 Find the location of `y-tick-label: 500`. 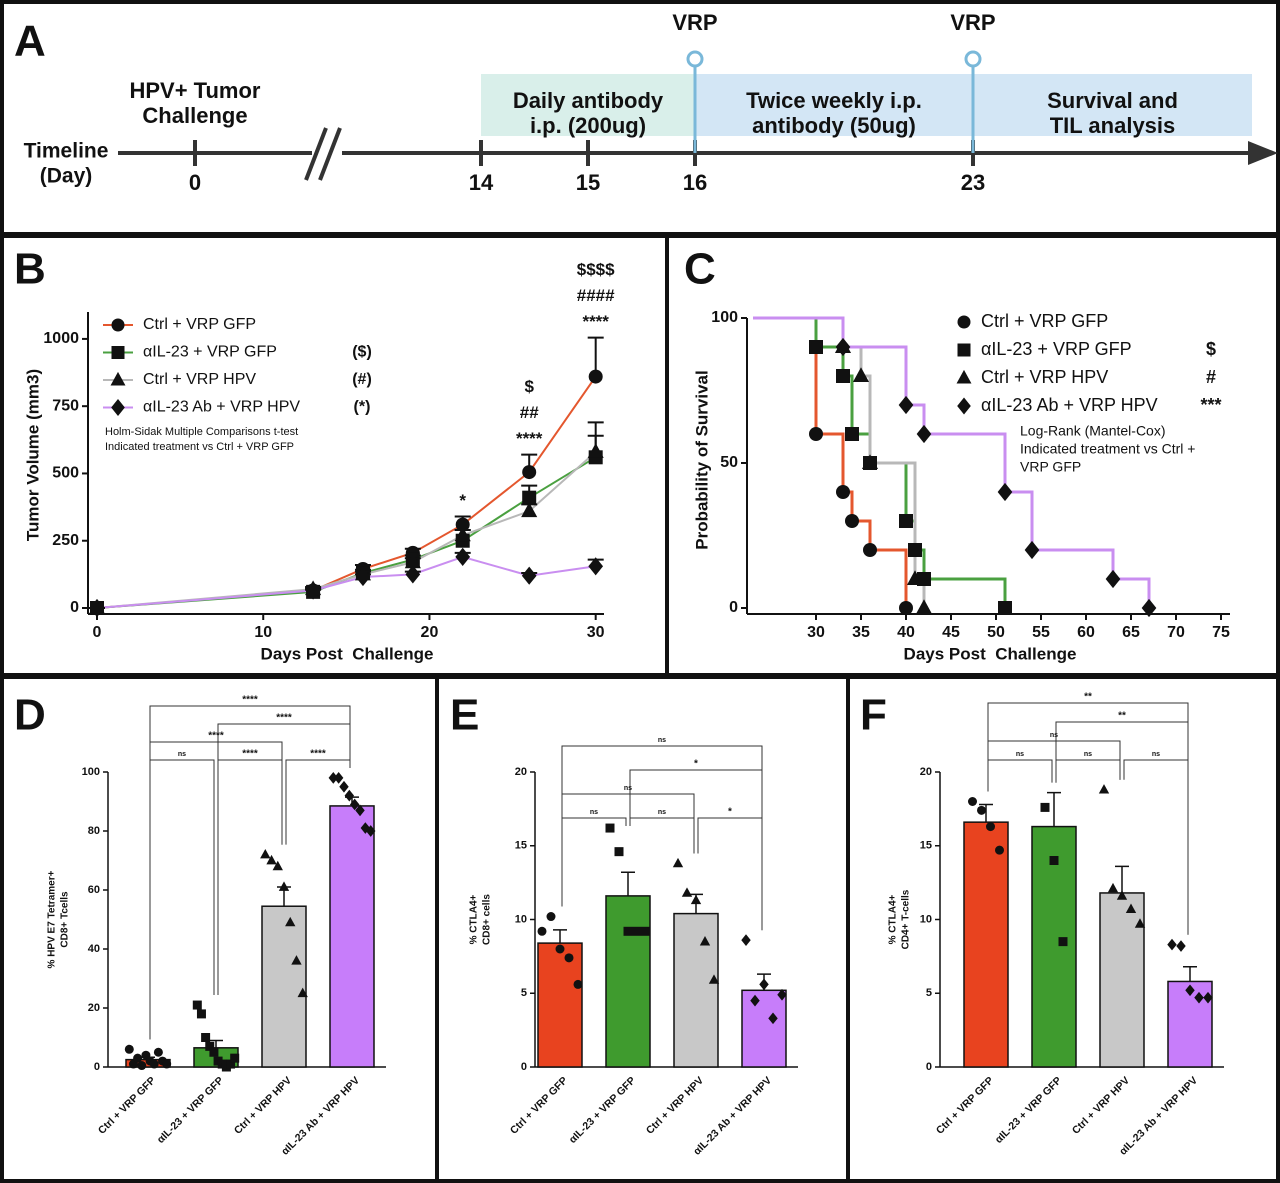

y-tick-label: 500 is located at coordinates (65, 473).